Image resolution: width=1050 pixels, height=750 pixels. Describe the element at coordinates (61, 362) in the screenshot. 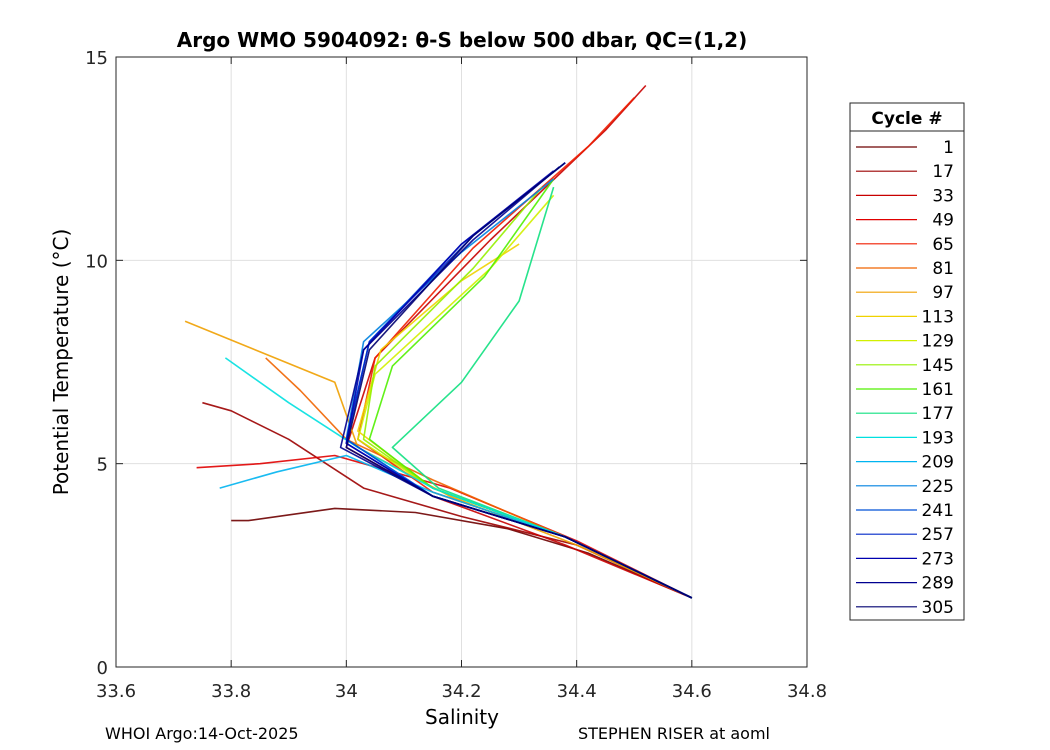

I see `y-axis-label: Potential Temperature (°C)` at that location.